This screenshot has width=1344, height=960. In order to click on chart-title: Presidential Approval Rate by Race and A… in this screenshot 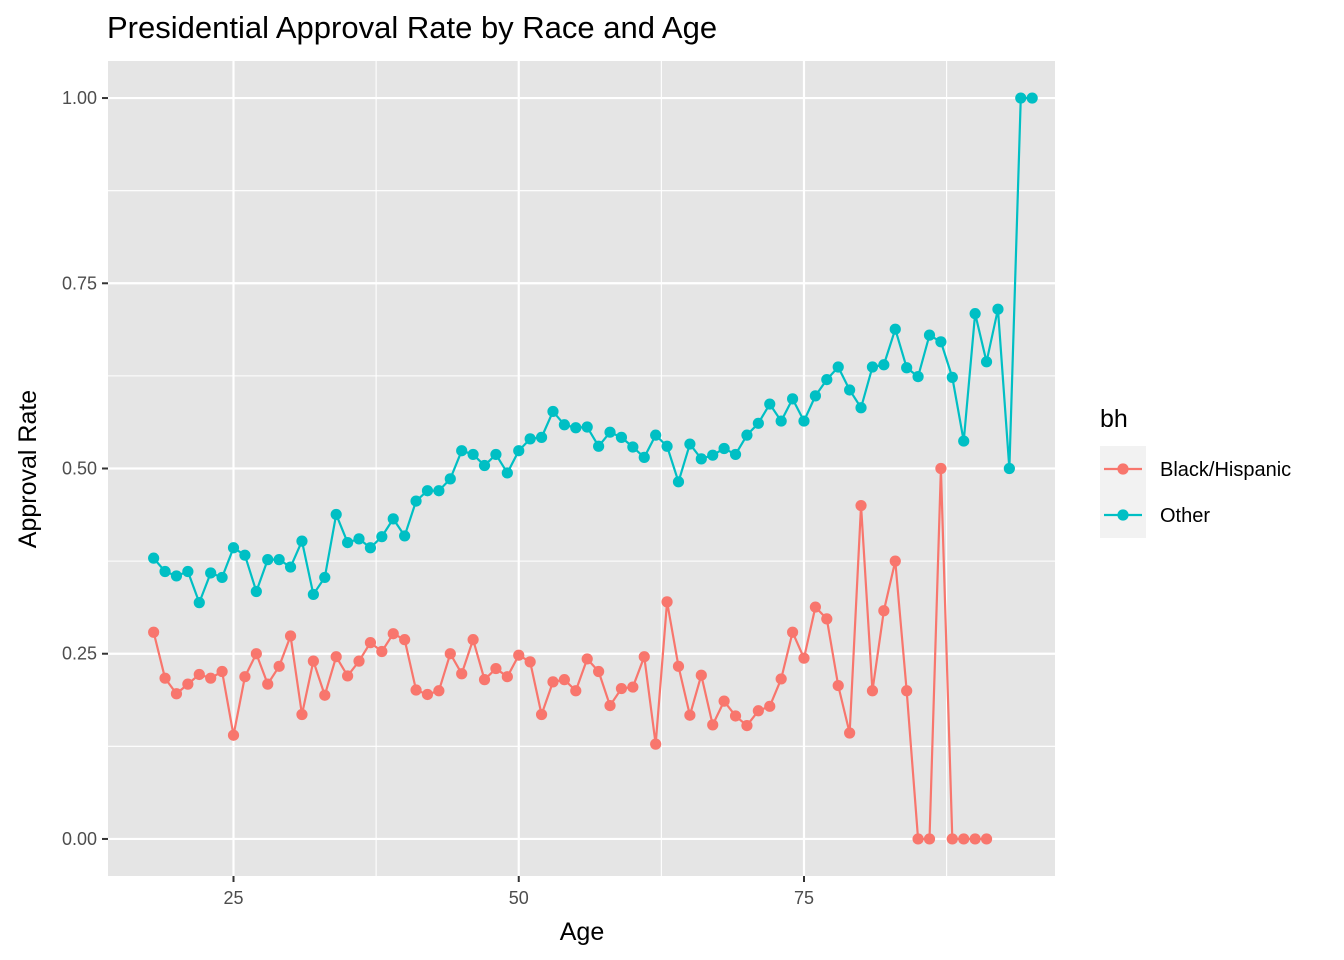, I will do `click(412, 27)`.